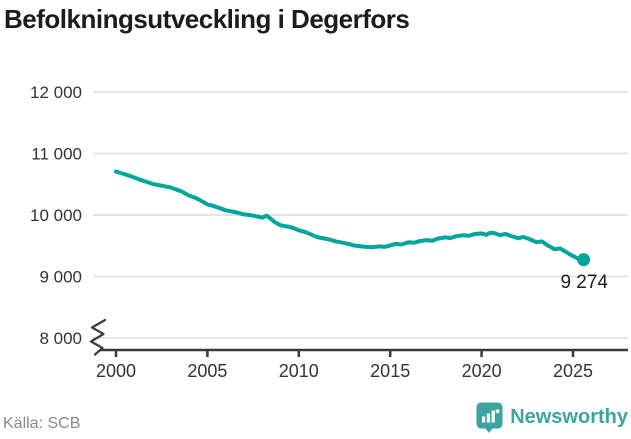 The width and height of the screenshot is (631, 439). Describe the element at coordinates (56, 92) in the screenshot. I see `y-axis-tick-label: 12 000` at that location.